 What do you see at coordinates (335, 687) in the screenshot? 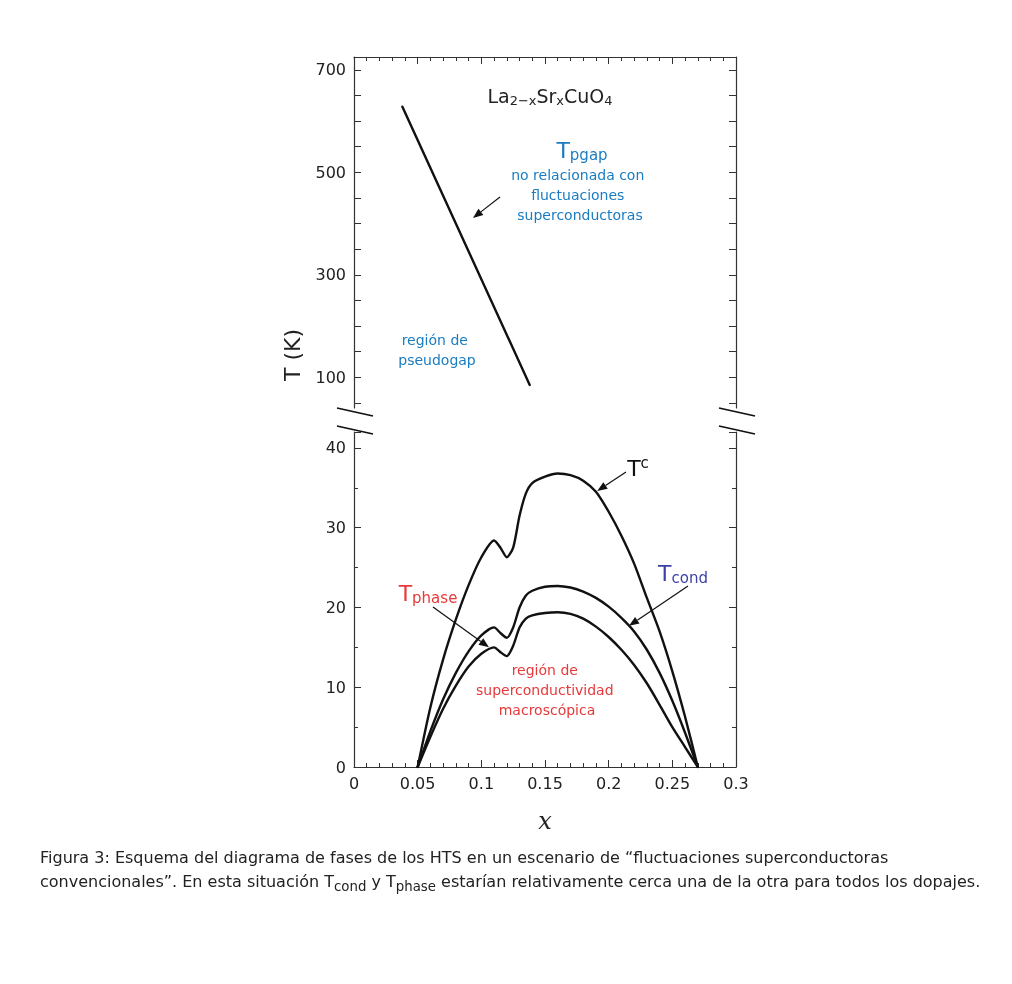
I see `y-tick-label: 10` at bounding box center [335, 687].